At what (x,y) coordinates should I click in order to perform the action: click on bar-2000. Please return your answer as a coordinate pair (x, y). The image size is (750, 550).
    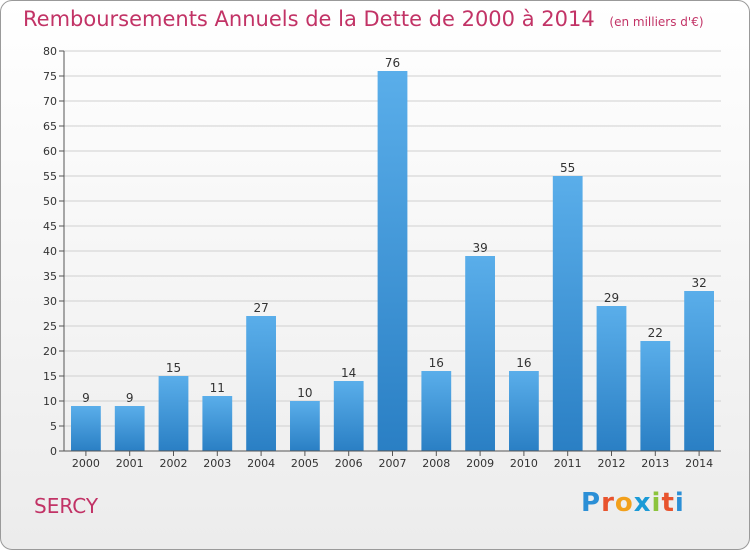
    Looking at the image, I should click on (86, 428).